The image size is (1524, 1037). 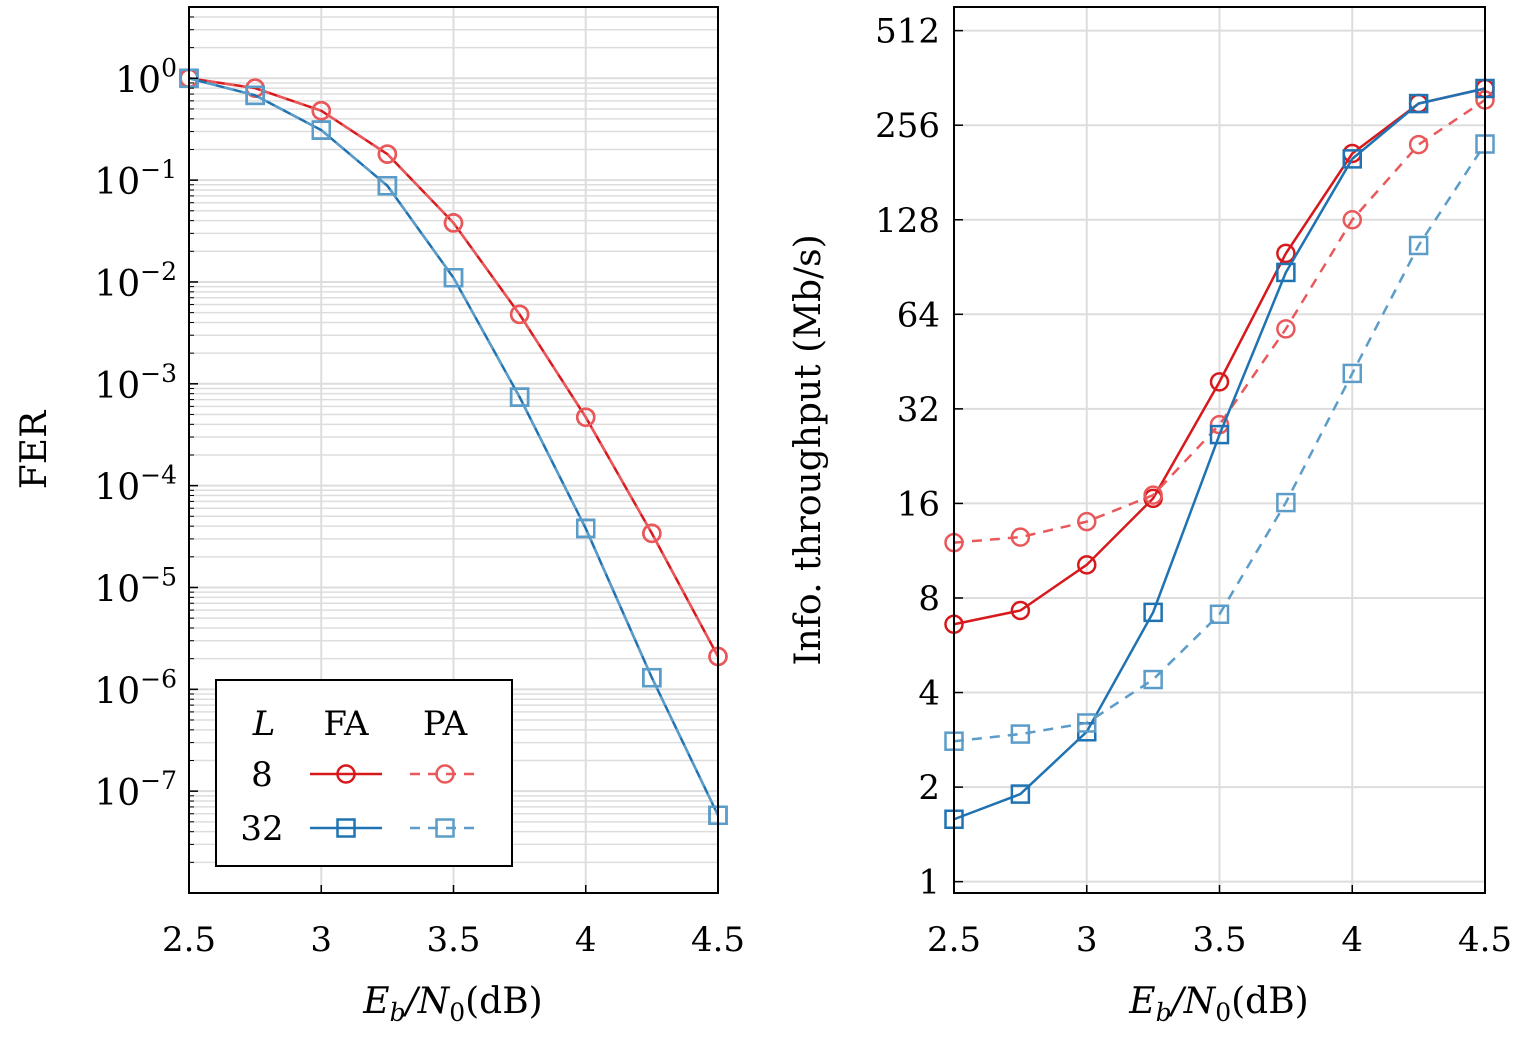 What do you see at coordinates (586, 940) in the screenshot?
I see `fer-x-tick-label: 4` at bounding box center [586, 940].